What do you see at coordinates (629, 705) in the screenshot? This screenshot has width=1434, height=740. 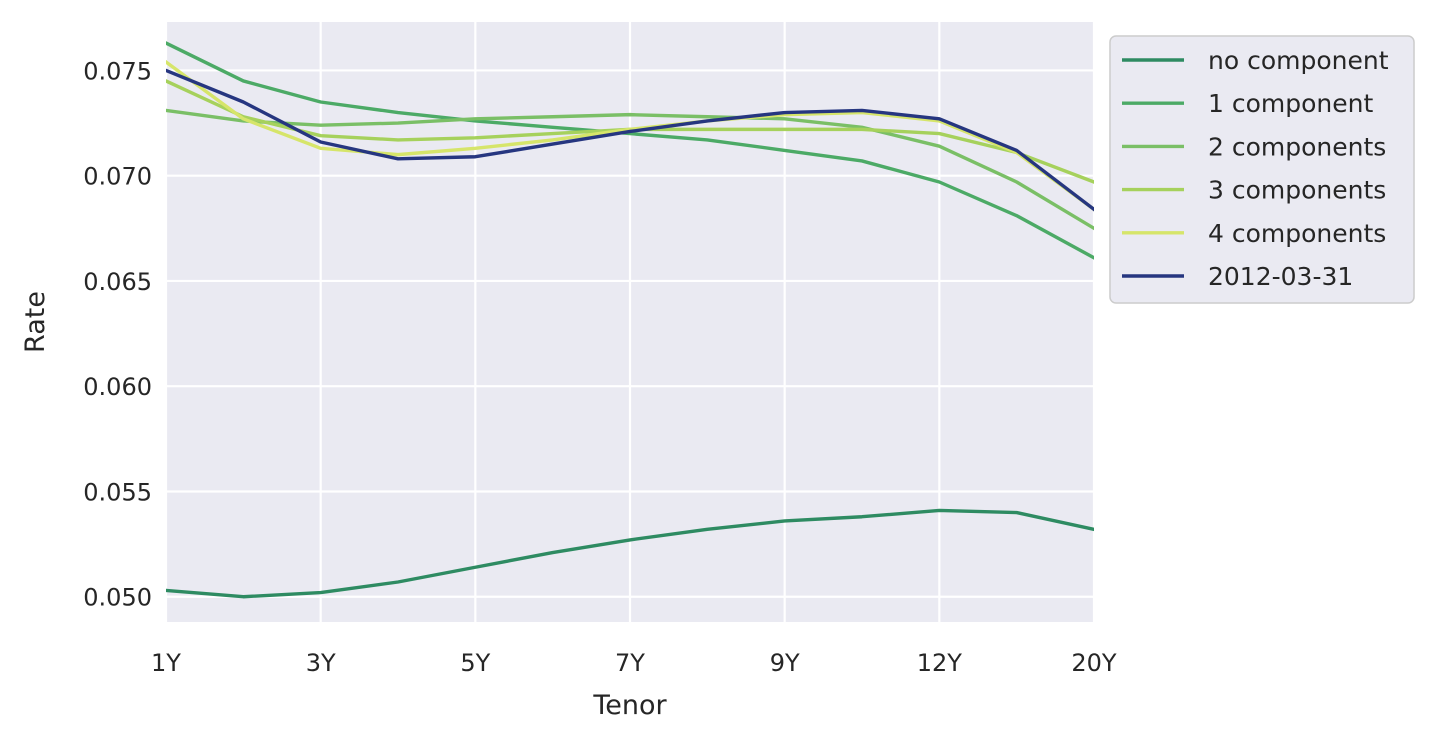 I see `x-axis-label: Tenor` at bounding box center [629, 705].